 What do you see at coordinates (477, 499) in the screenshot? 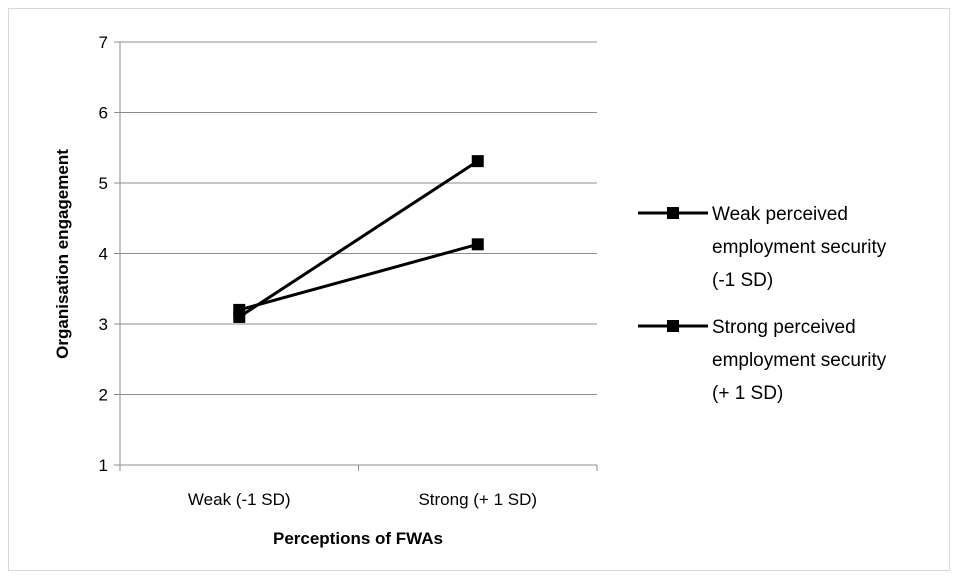
I see `x-tick-label: Strong (+ 1 SD)` at bounding box center [477, 499].